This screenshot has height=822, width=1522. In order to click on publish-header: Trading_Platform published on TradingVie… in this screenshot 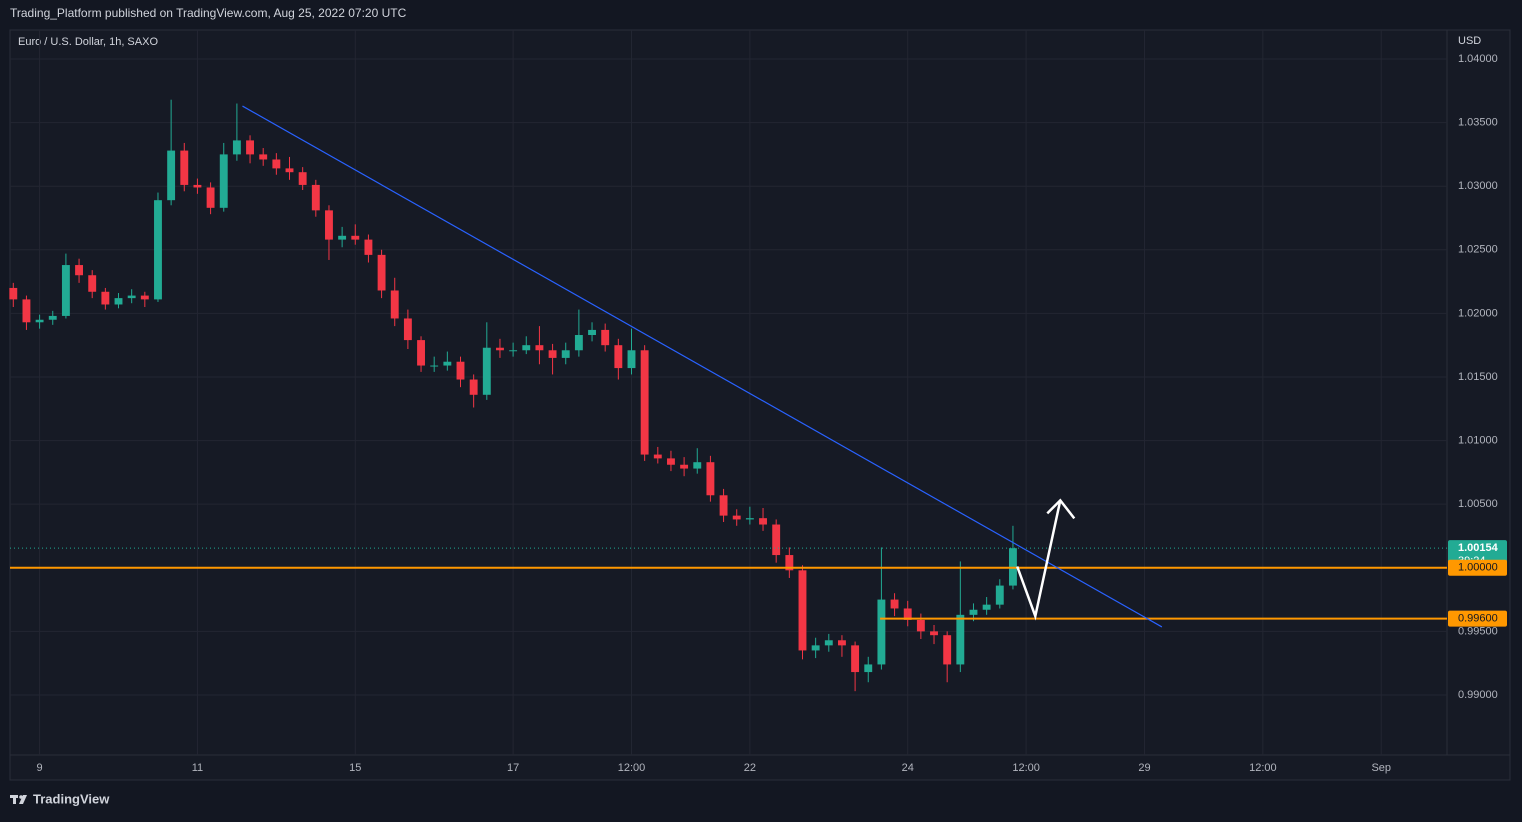, I will do `click(208, 13)`.